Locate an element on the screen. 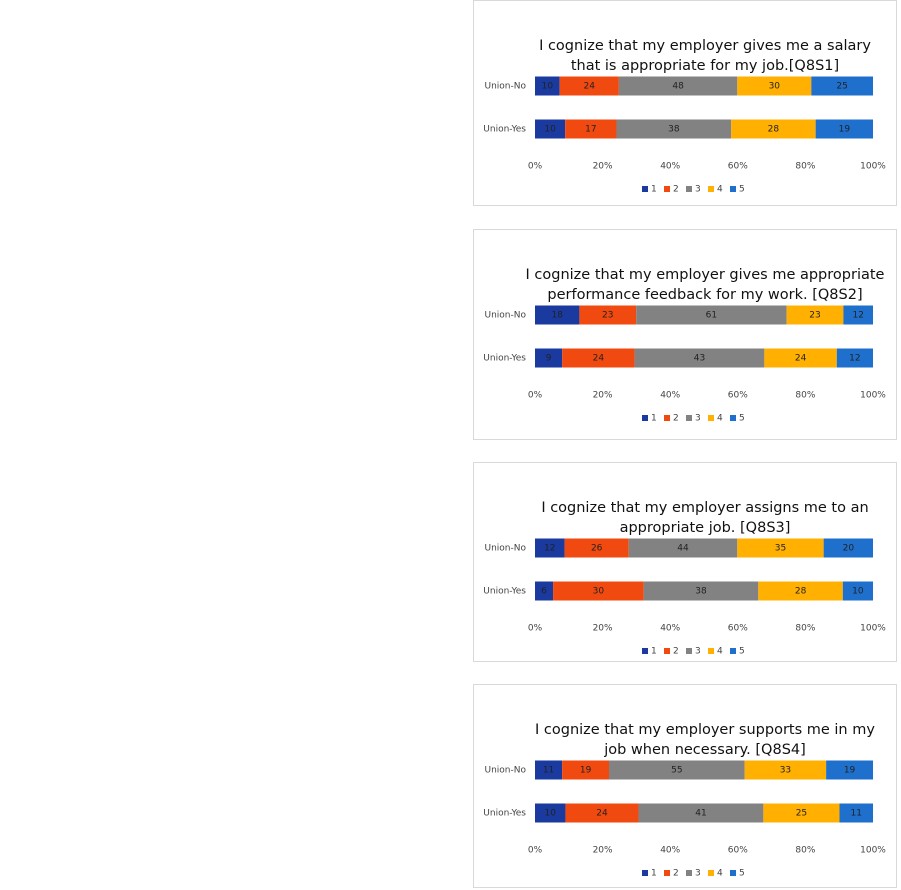 This screenshot has width=901, height=890. data-label: 6 is located at coordinates (544, 592).